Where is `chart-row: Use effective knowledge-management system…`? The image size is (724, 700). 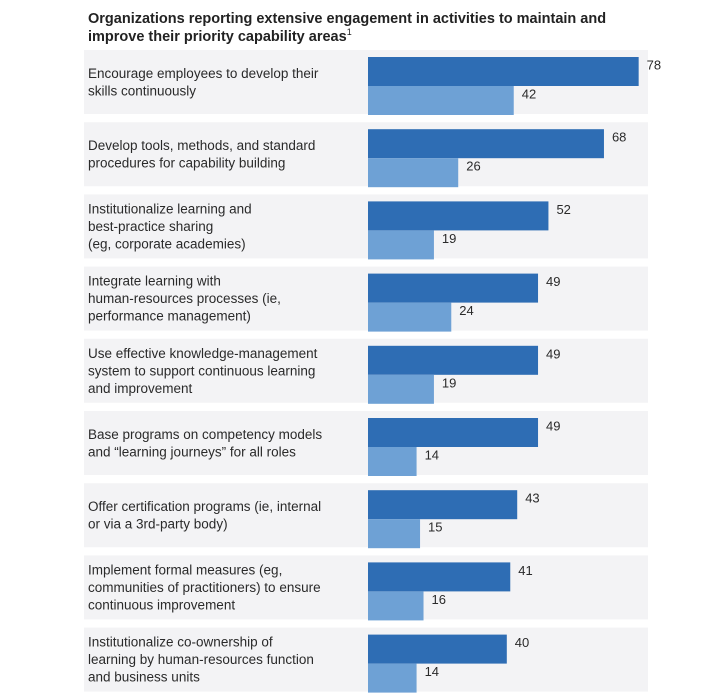
chart-row: Use effective knowledge-management system… is located at coordinates (366, 371).